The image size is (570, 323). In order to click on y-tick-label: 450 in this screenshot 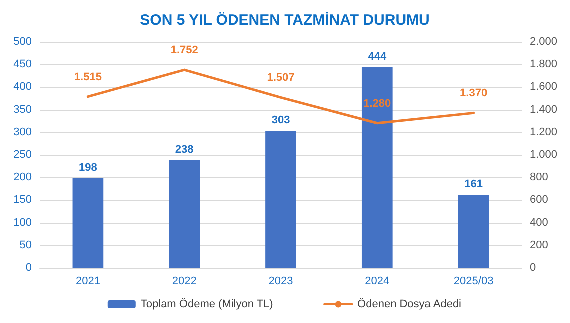, I will do `click(23, 64)`.